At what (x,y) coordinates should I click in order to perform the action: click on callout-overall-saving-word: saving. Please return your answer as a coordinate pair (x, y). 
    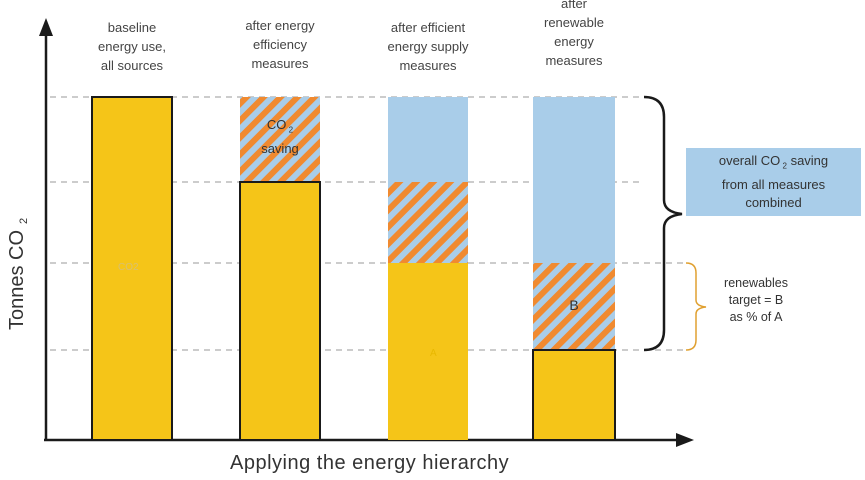
    Looking at the image, I should click on (809, 160).